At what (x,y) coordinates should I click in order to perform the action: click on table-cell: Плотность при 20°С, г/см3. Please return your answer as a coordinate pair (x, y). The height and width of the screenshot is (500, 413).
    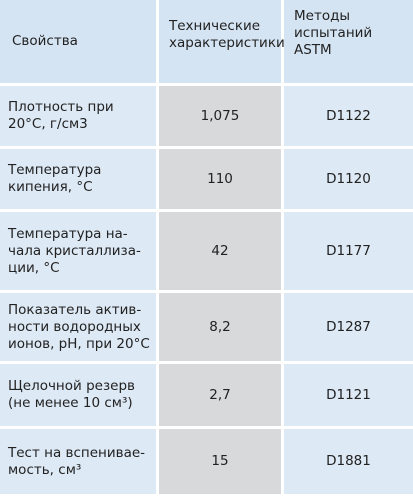
    Looking at the image, I should click on (78, 116).